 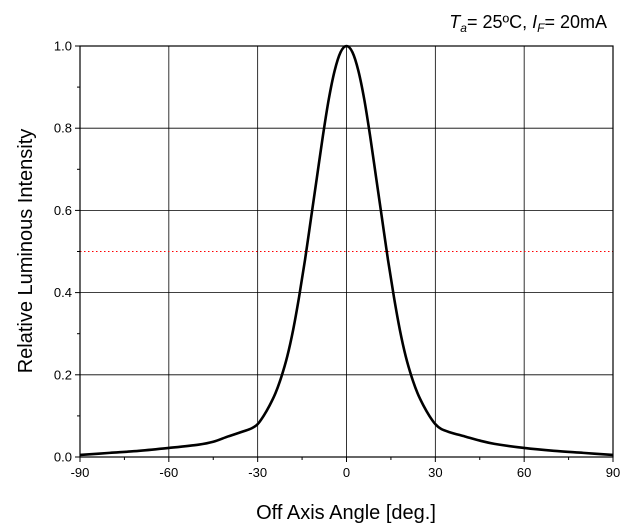 What do you see at coordinates (63, 374) in the screenshot?
I see `y-tick-label: 0.2` at bounding box center [63, 374].